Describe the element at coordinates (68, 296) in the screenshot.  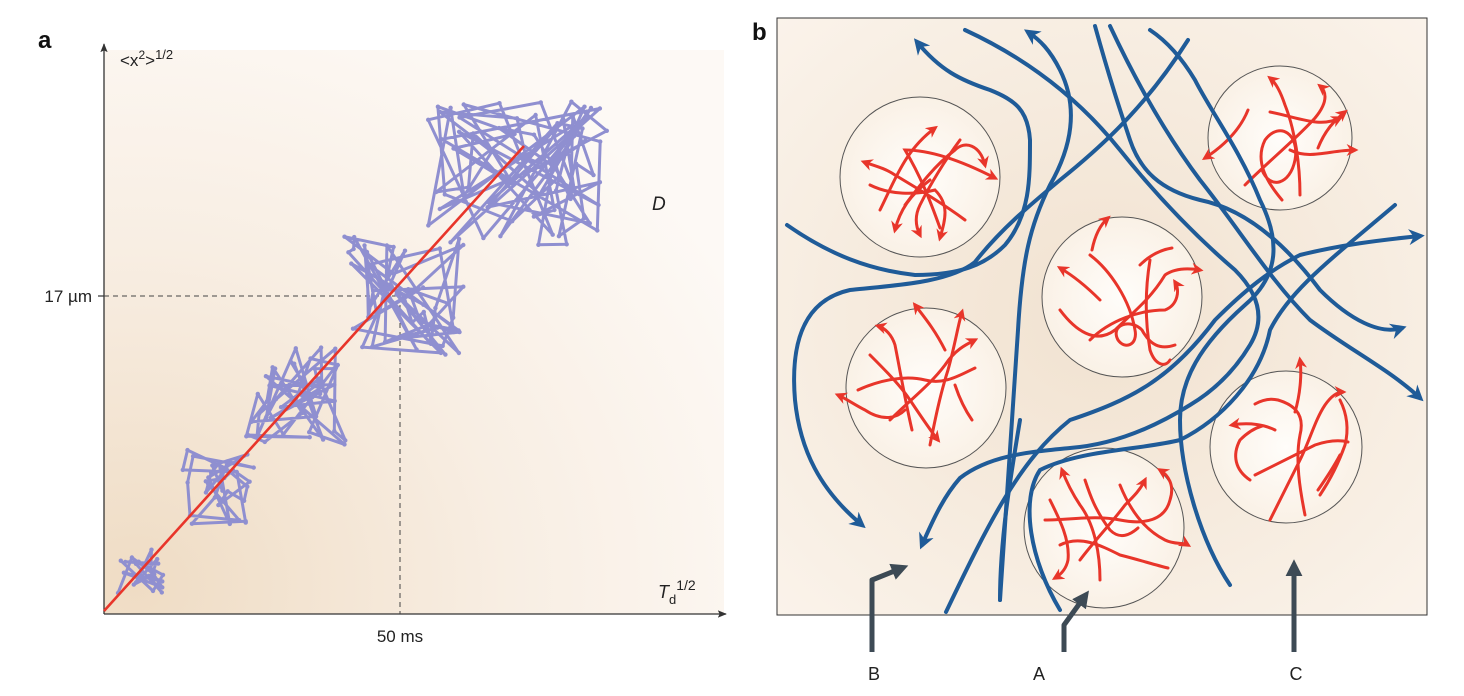
I see `y-tick-label: 17 µm` at that location.